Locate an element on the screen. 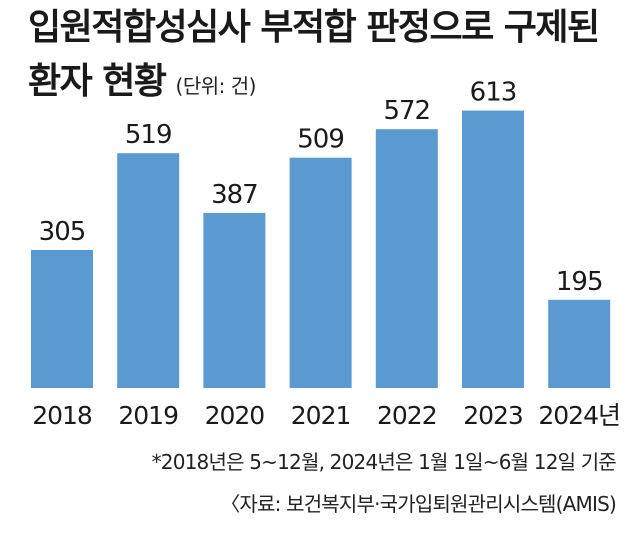  x-tick-label-2022: 2022 is located at coordinates (407, 415).